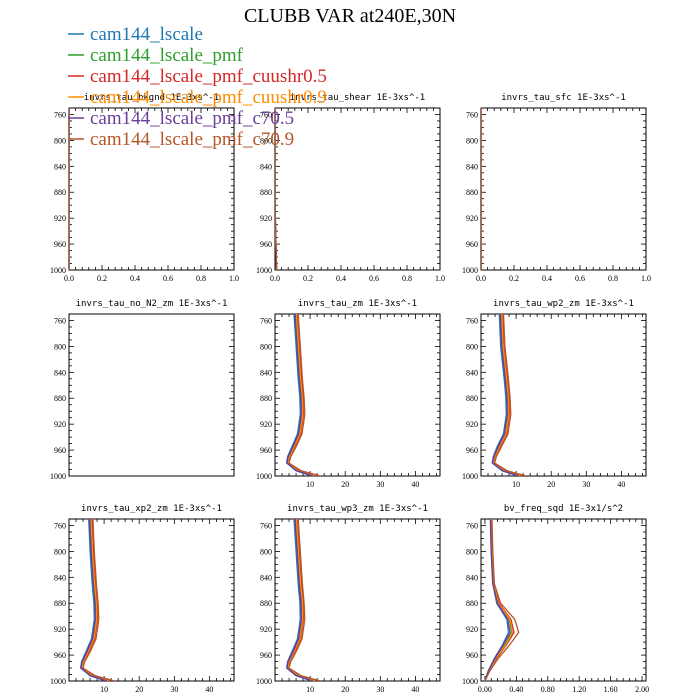  Describe the element at coordinates (642, 689) in the screenshot. I see `x-tick-label: 2.00` at that location.